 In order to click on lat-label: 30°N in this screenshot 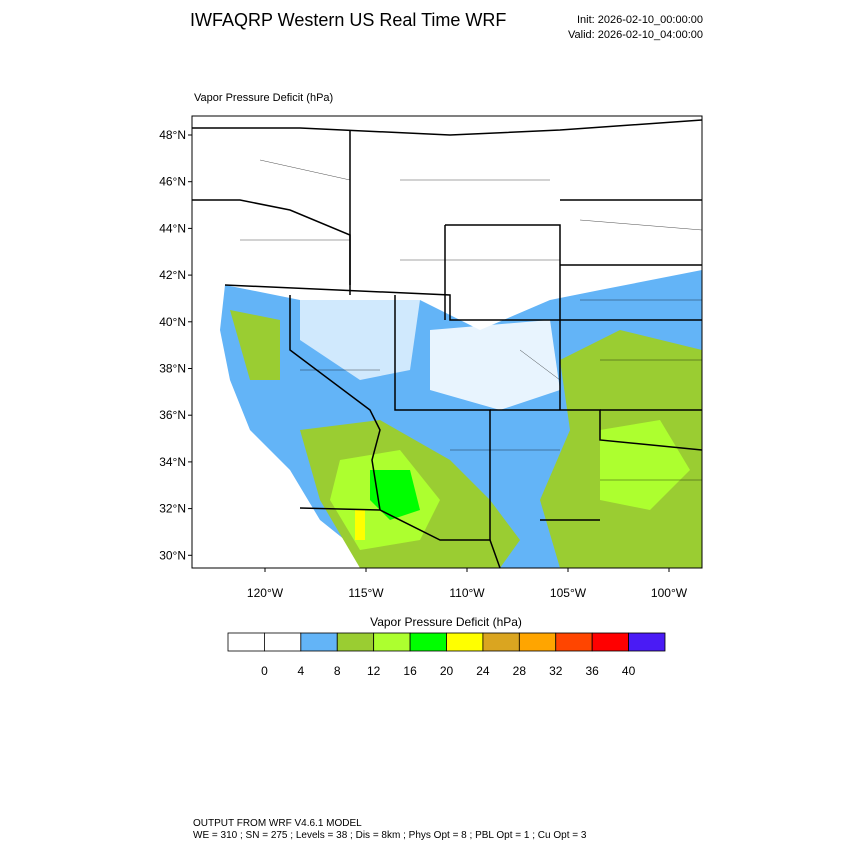, I will do `click(172, 555)`.